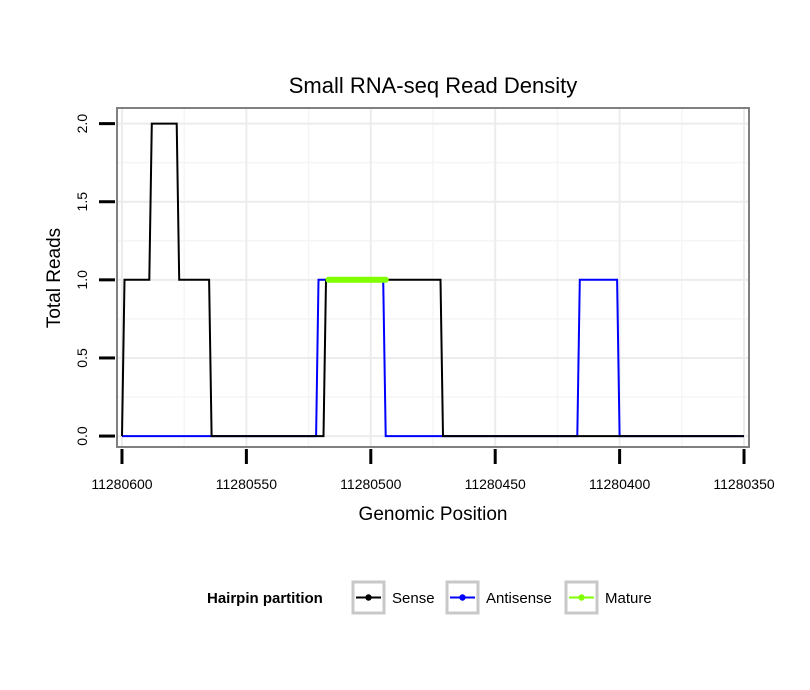 The image size is (810, 690). I want to click on legend-label: Antisense, so click(519, 598).